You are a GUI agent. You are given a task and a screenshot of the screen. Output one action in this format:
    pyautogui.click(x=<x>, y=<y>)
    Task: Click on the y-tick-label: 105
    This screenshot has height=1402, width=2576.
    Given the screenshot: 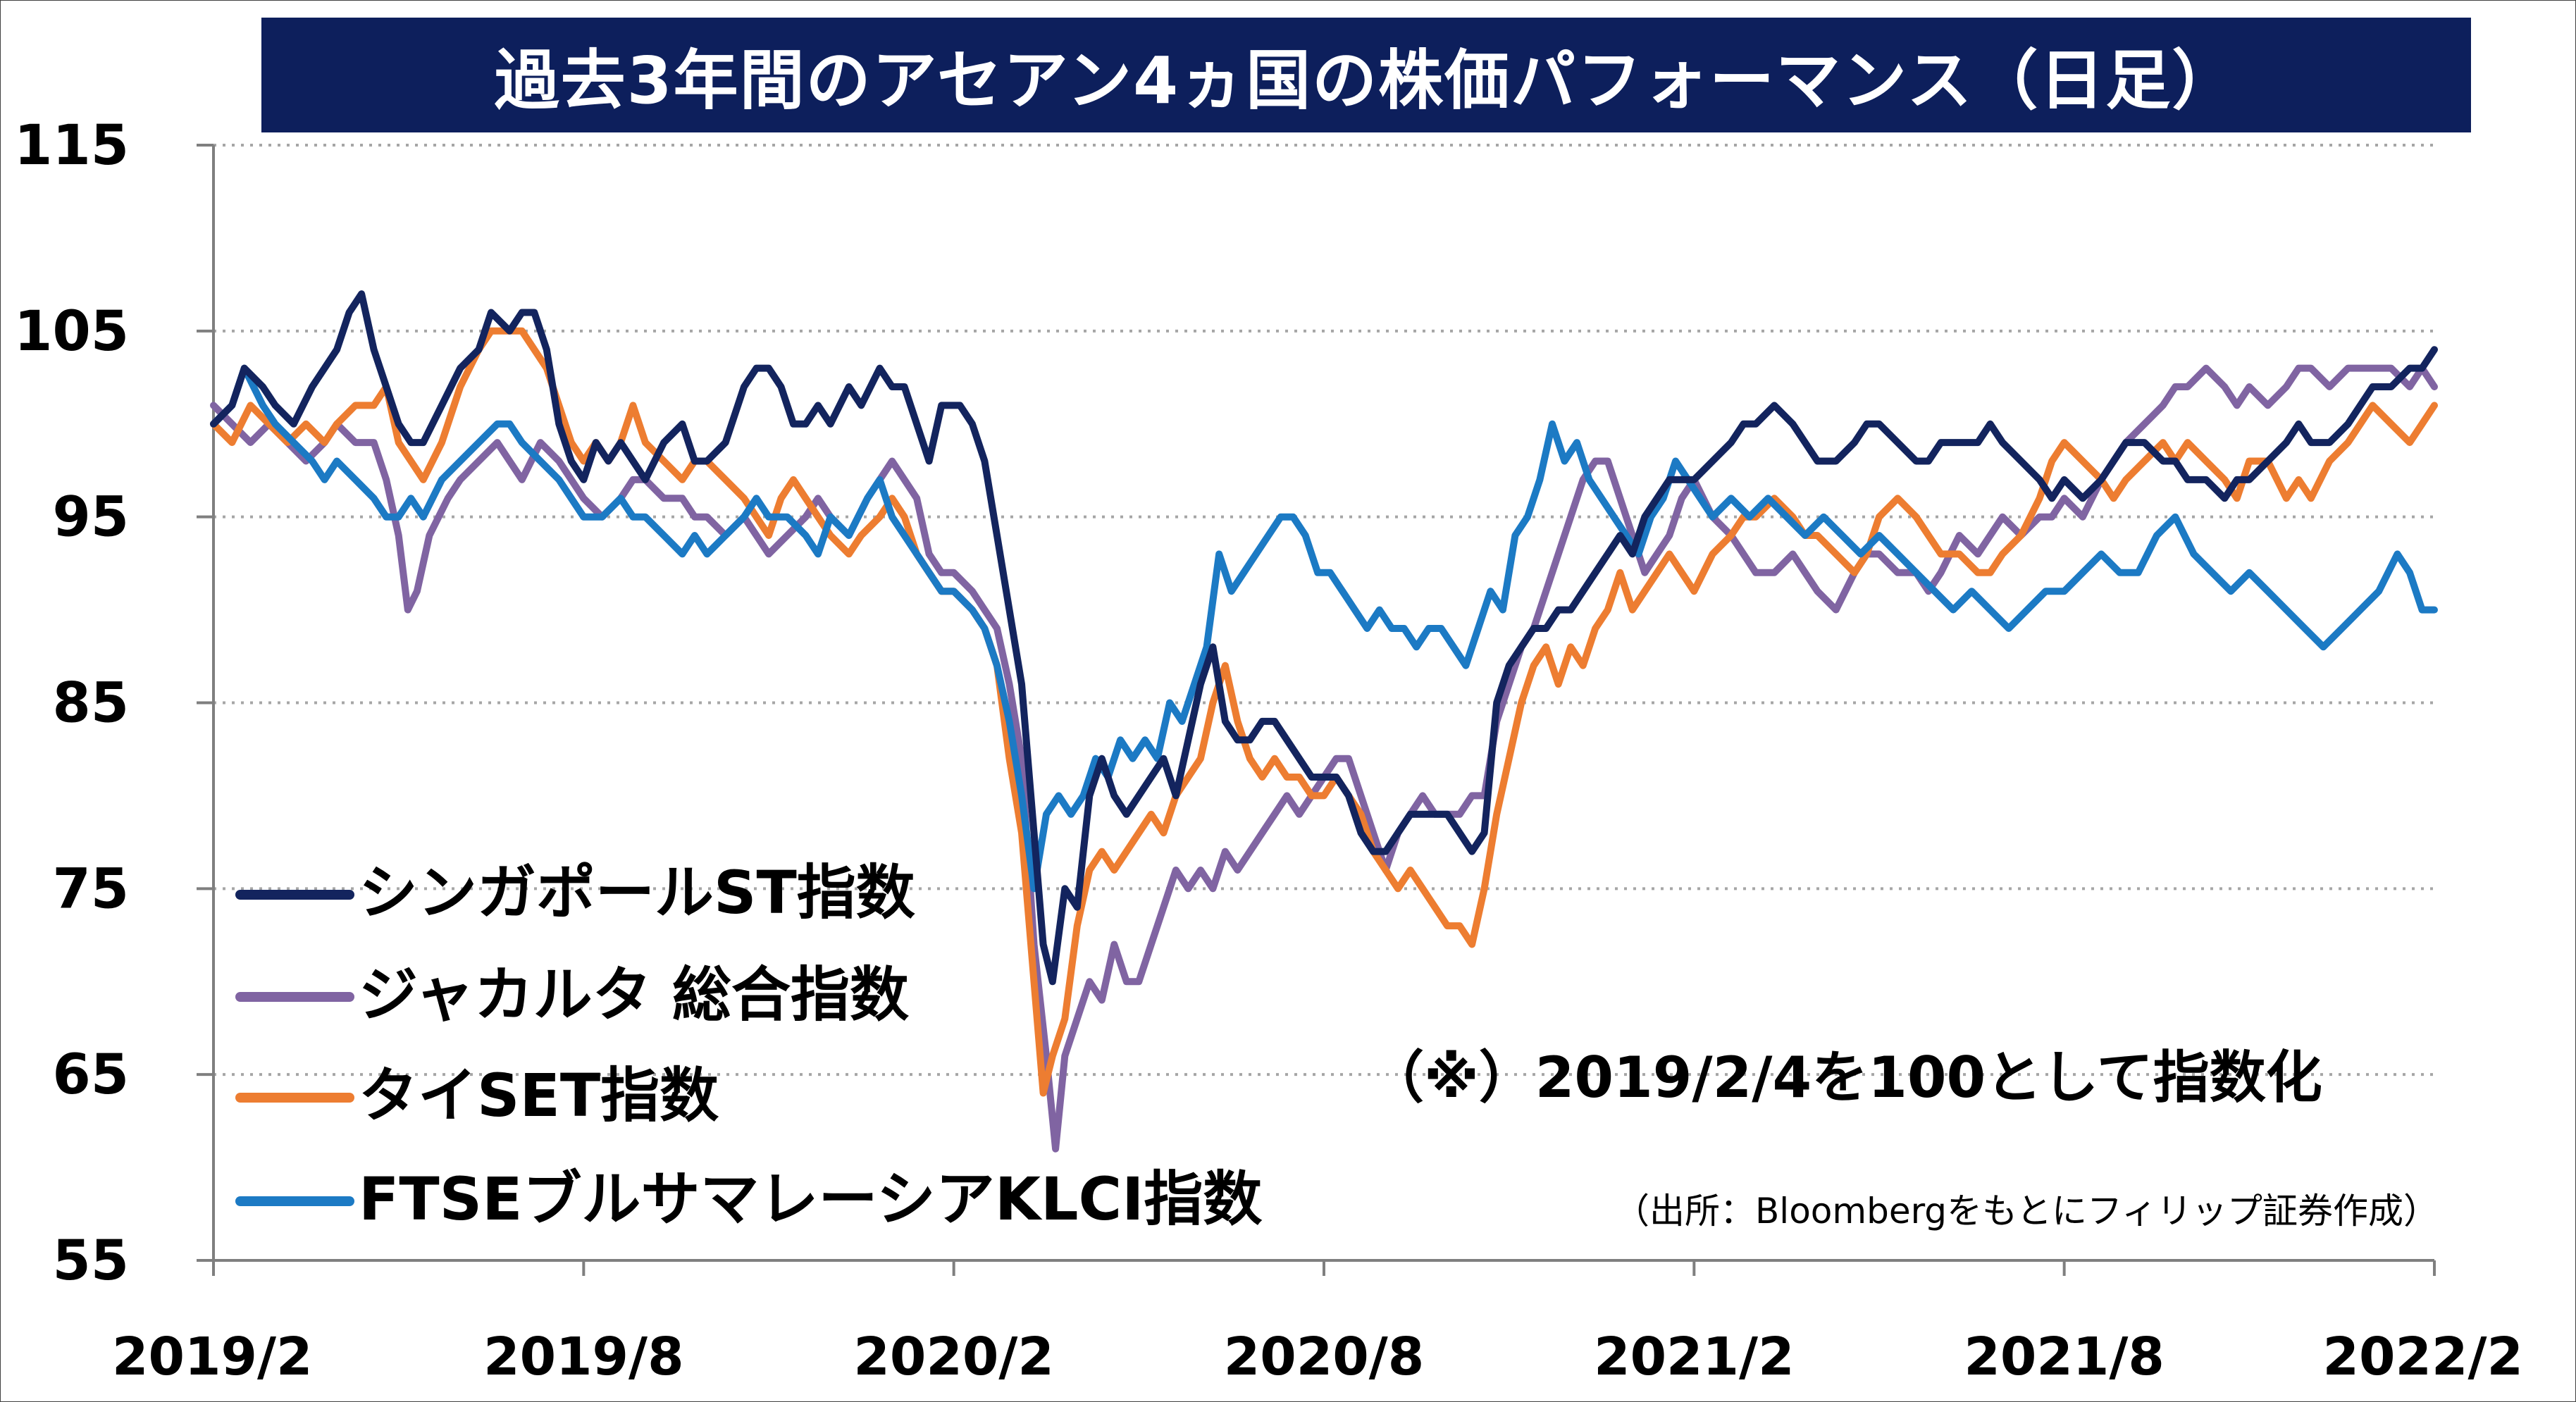 What is the action you would take?
    pyautogui.click(x=71, y=332)
    